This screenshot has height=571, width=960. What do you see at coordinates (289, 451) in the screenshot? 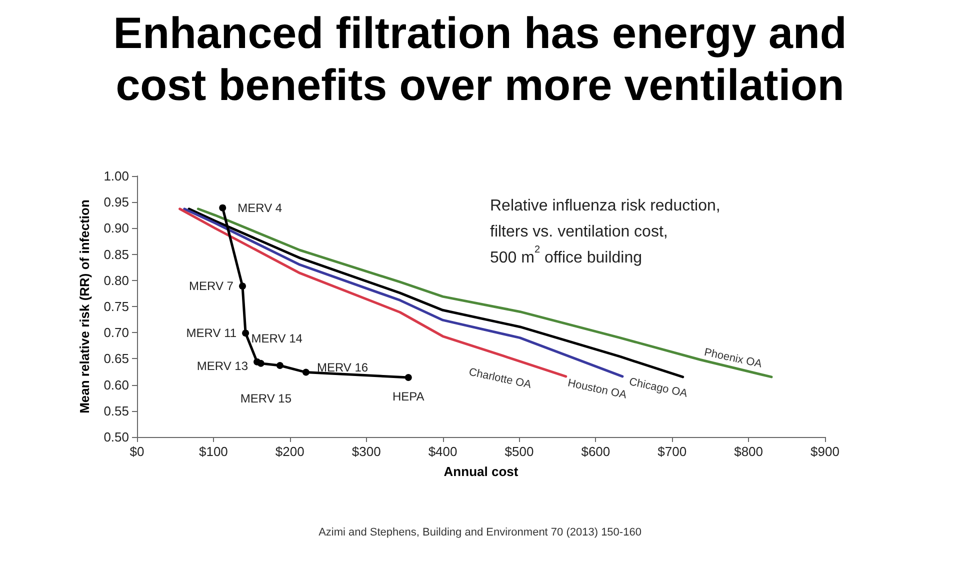
I see `x-tick-label: $200` at bounding box center [289, 451].